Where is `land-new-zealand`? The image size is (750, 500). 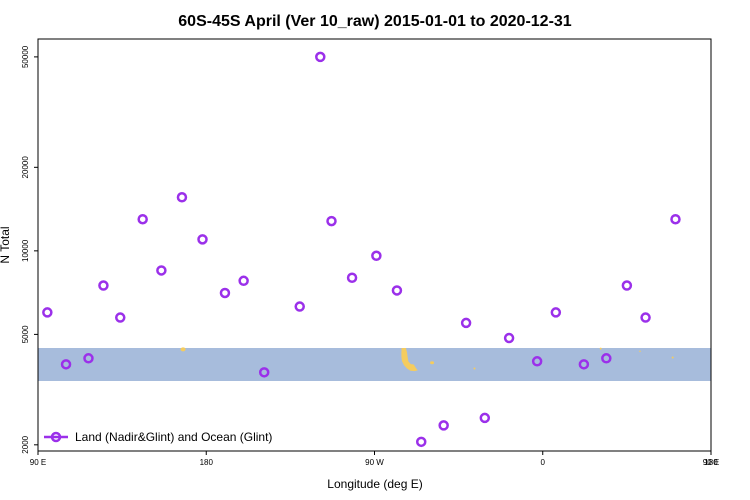 land-new-zealand is located at coordinates (183, 349).